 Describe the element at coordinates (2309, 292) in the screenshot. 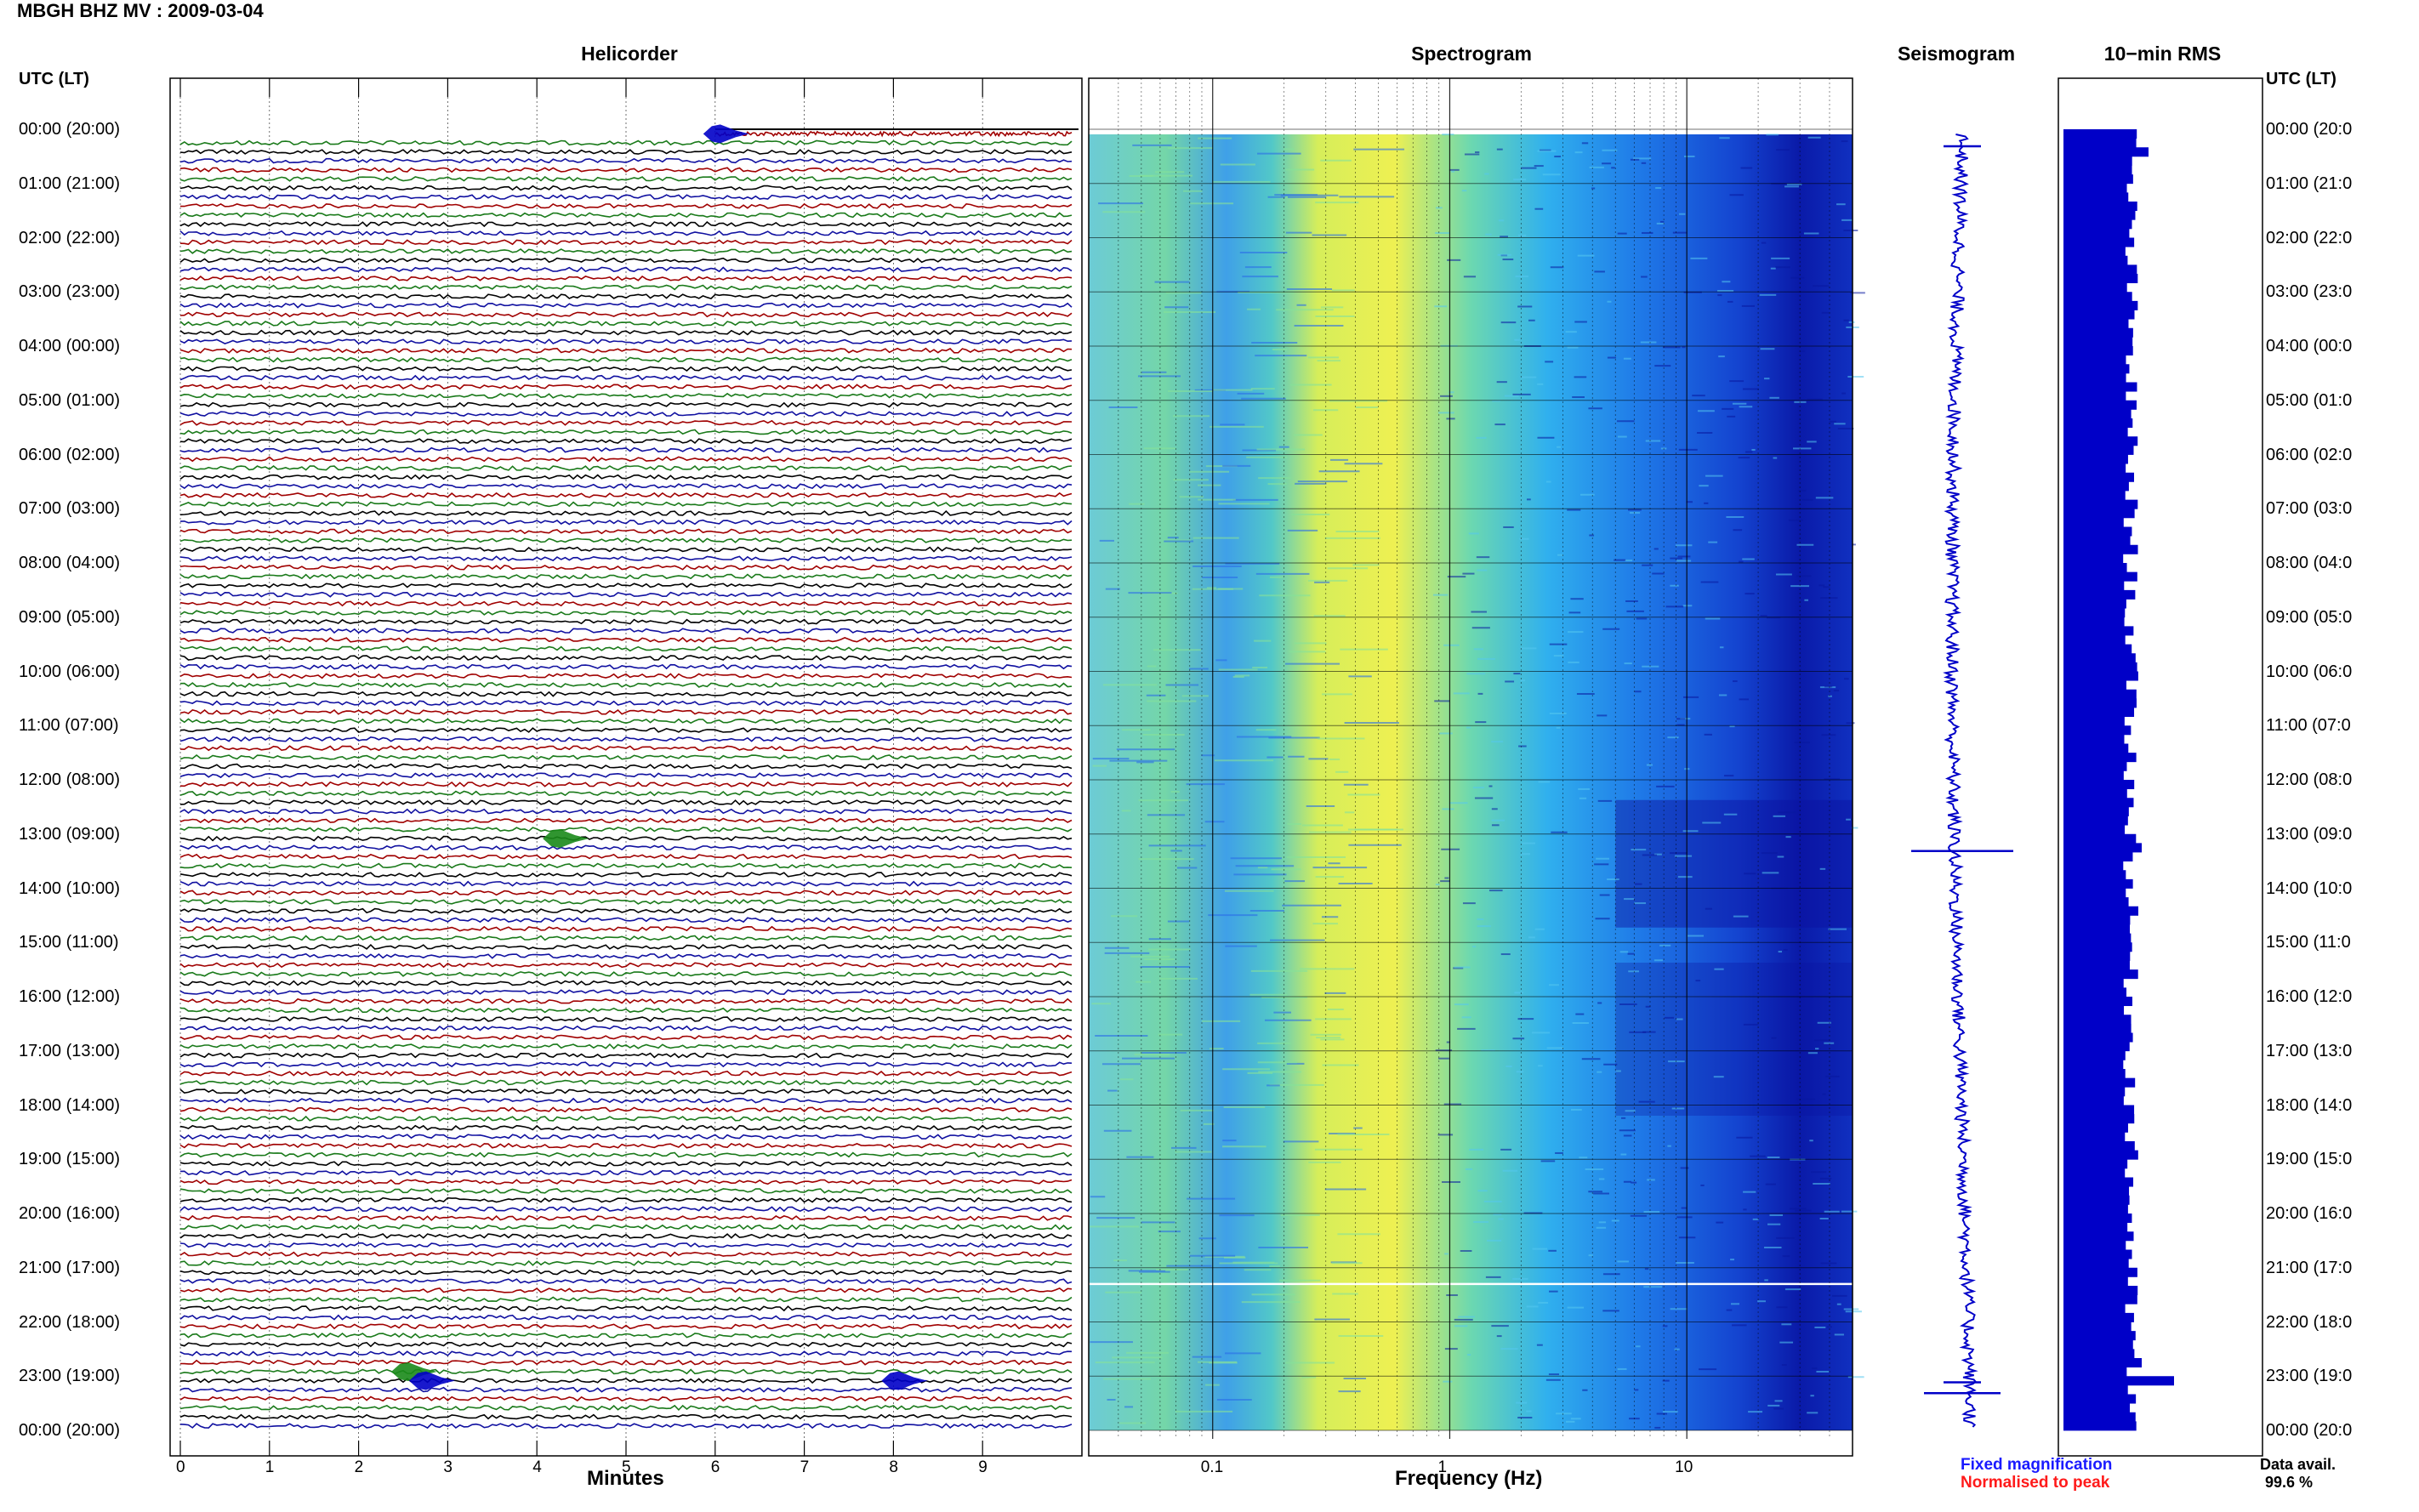

I see `time-label-right: 03:00 (23:0` at that location.